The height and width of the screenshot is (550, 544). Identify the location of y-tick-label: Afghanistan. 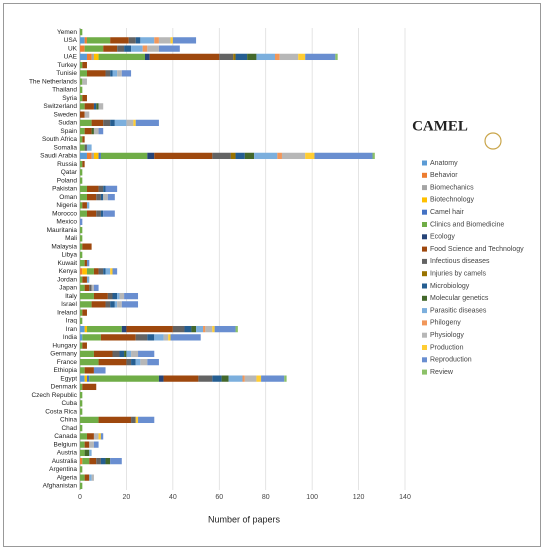
(60, 486).